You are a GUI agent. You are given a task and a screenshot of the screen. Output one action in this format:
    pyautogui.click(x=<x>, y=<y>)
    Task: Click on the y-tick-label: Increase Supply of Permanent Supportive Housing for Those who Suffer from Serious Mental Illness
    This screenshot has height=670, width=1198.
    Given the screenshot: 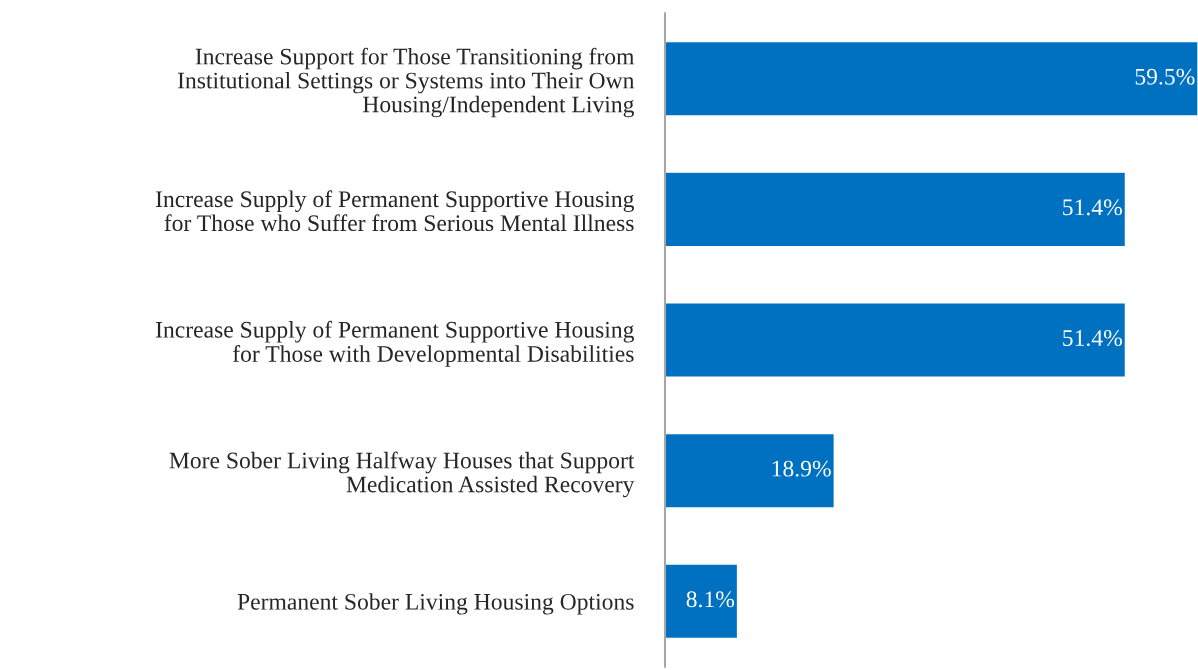 What is the action you would take?
    pyautogui.click(x=394, y=211)
    